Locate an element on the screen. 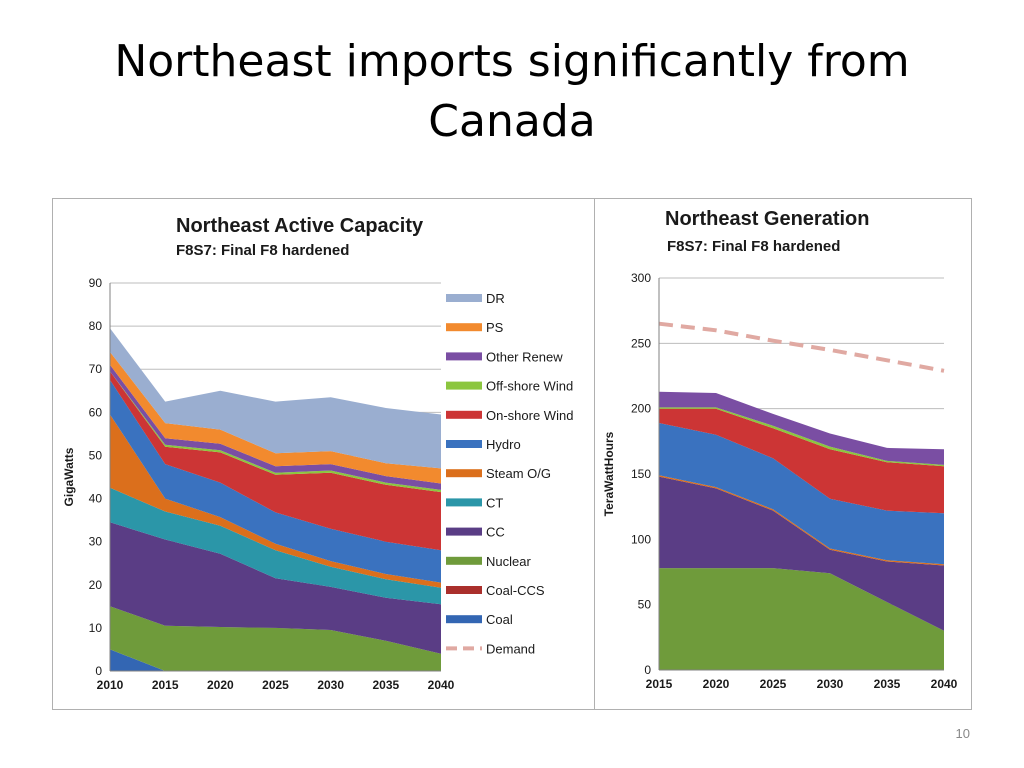 The height and width of the screenshot is (768, 1024). legend-swatch-on-shore-wind is located at coordinates (464, 414).